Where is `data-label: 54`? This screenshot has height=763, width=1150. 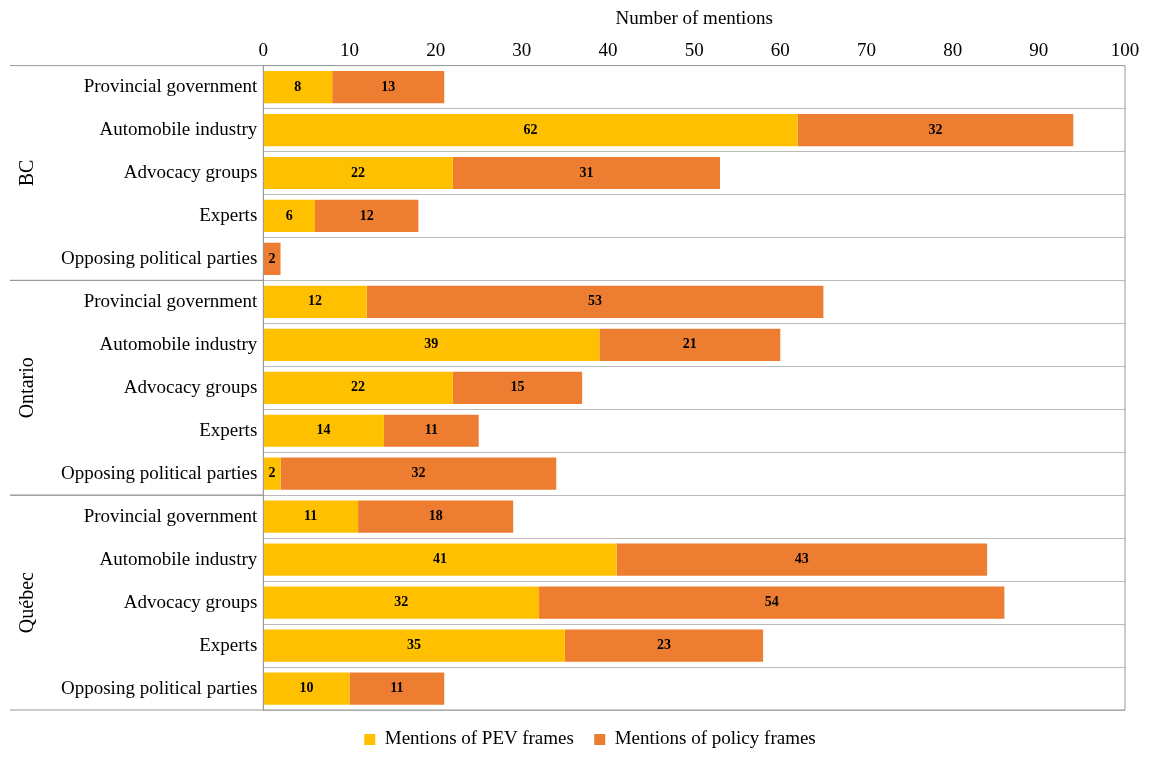 data-label: 54 is located at coordinates (771, 602).